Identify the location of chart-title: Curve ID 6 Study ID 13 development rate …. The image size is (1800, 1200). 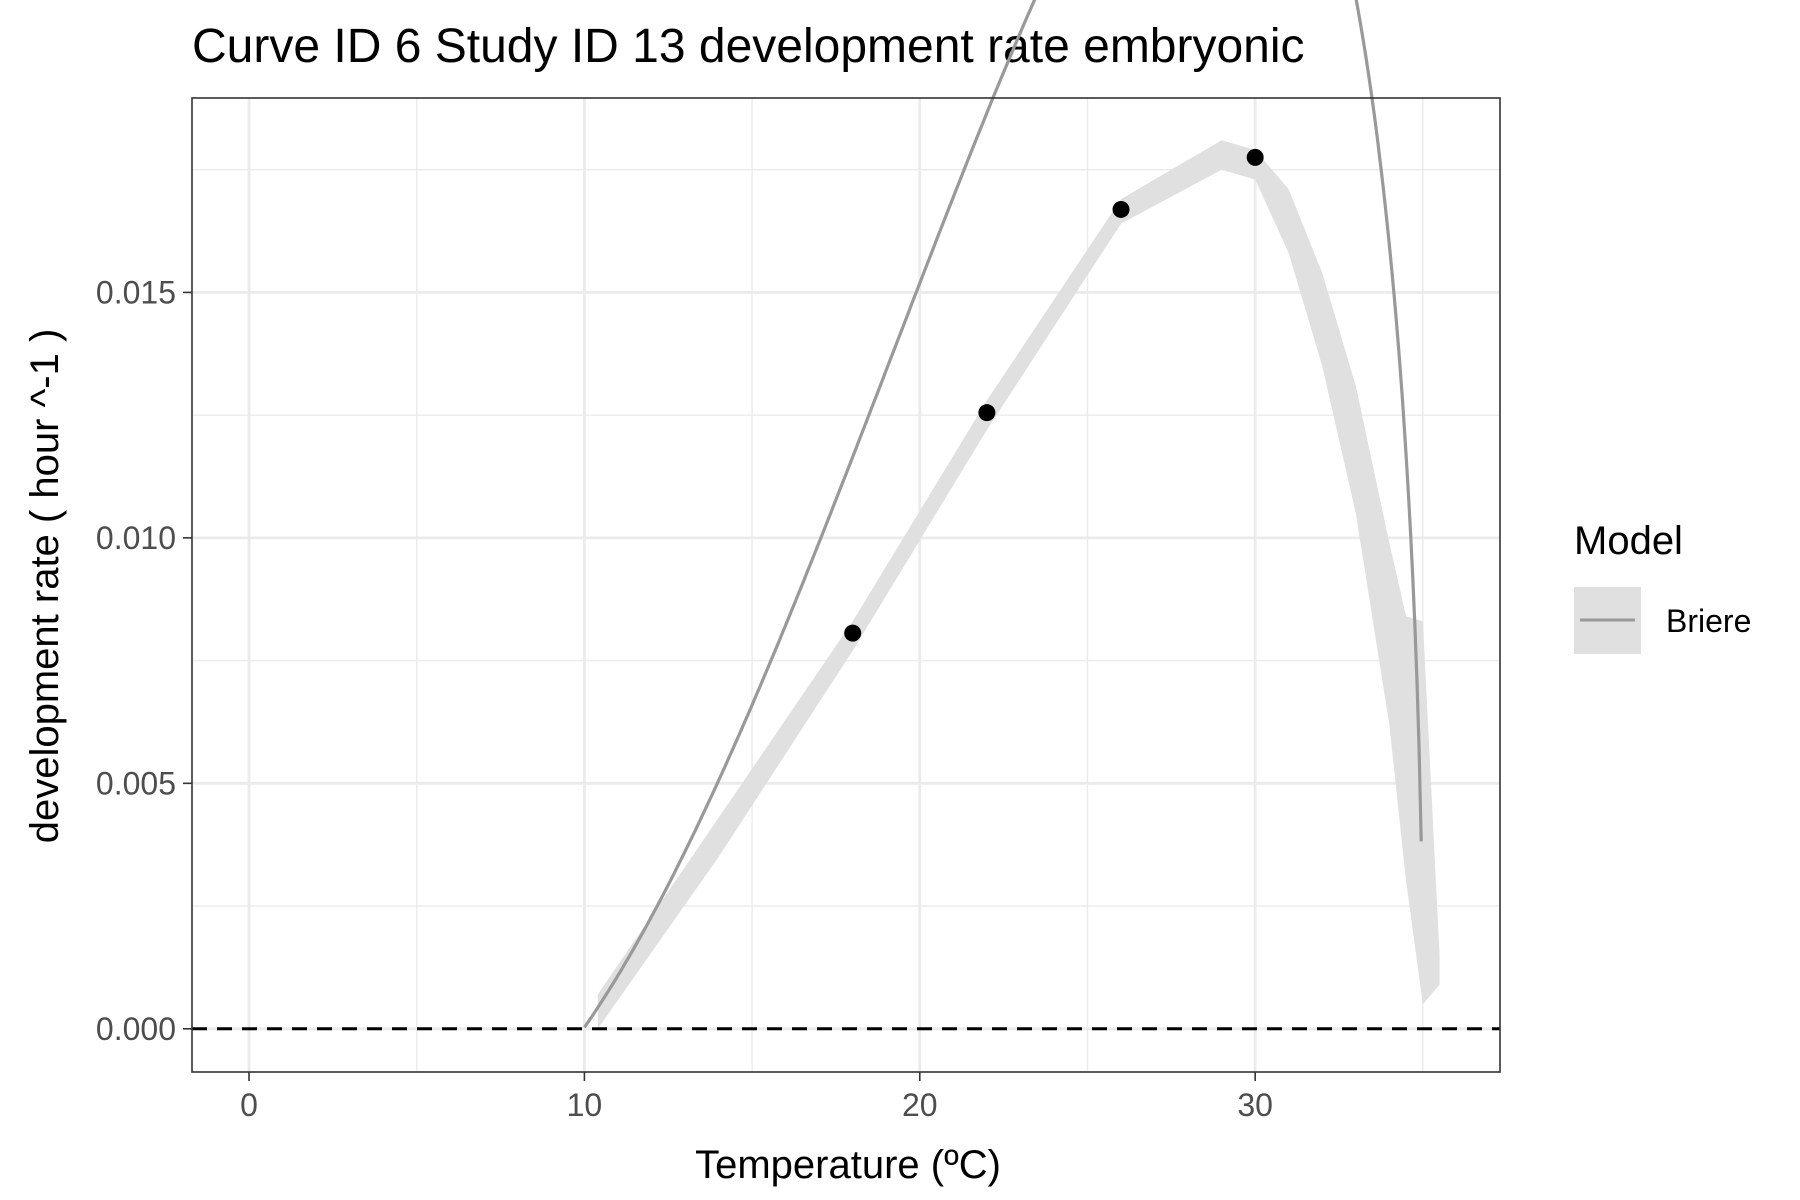
(748, 46).